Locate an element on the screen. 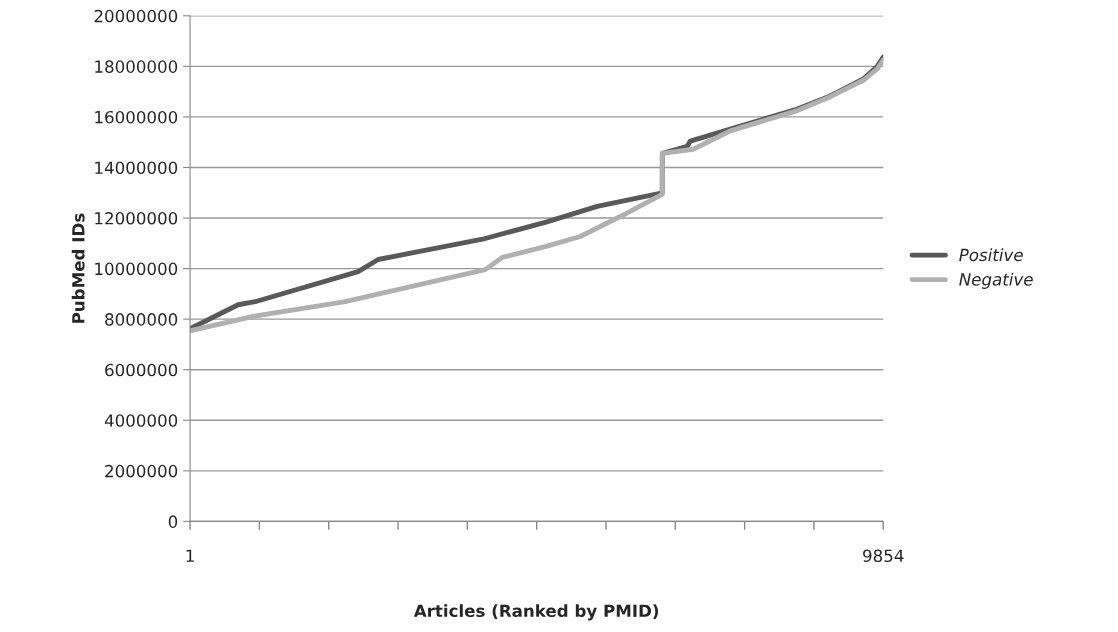 Image resolution: width=1118 pixels, height=632 pixels. y-tick-label: 18000000 is located at coordinates (136, 66).